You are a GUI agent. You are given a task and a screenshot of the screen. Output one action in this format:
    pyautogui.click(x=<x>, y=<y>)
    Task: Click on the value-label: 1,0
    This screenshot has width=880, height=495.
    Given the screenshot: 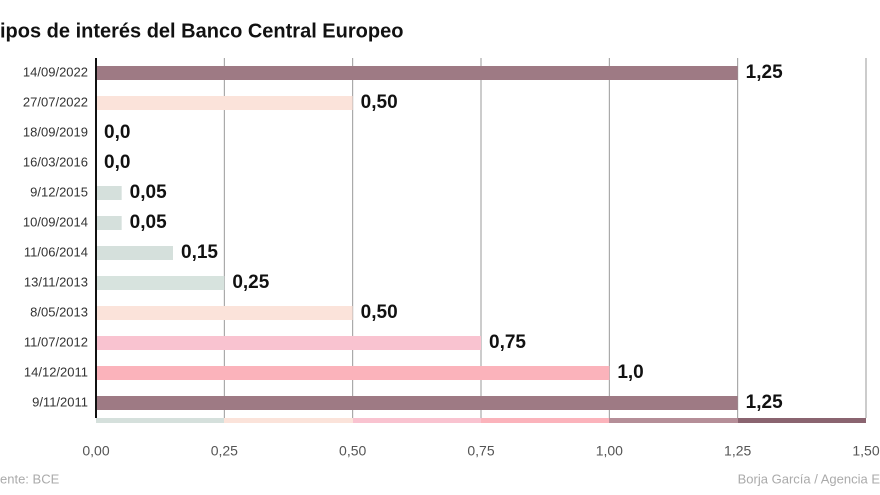 What is the action you would take?
    pyautogui.click(x=630, y=372)
    